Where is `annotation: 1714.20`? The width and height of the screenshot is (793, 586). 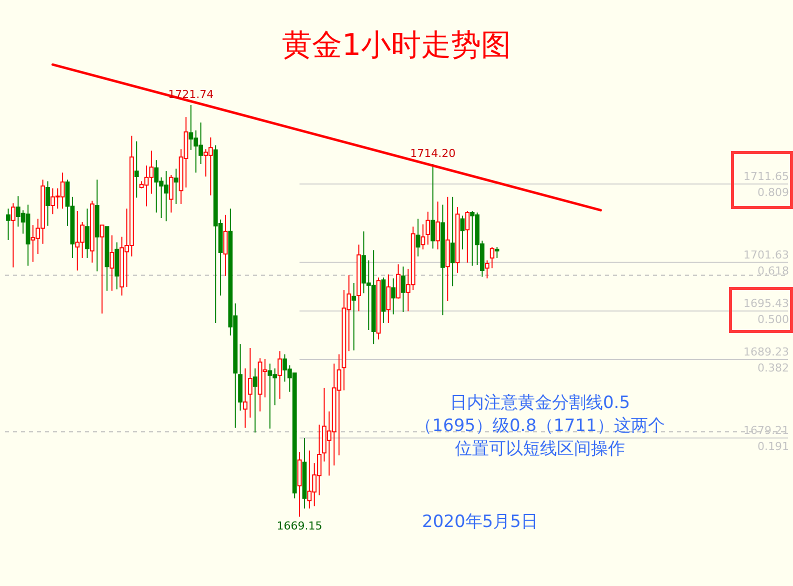 annotation: 1714.20 is located at coordinates (433, 153).